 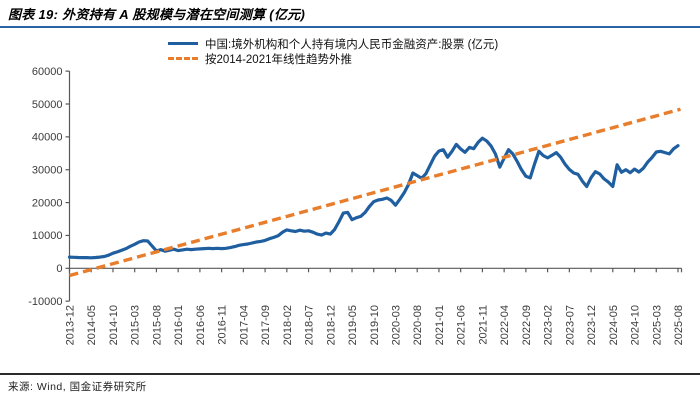 What do you see at coordinates (47, 72) in the screenshot?
I see `svg-text: 60000` at bounding box center [47, 72].